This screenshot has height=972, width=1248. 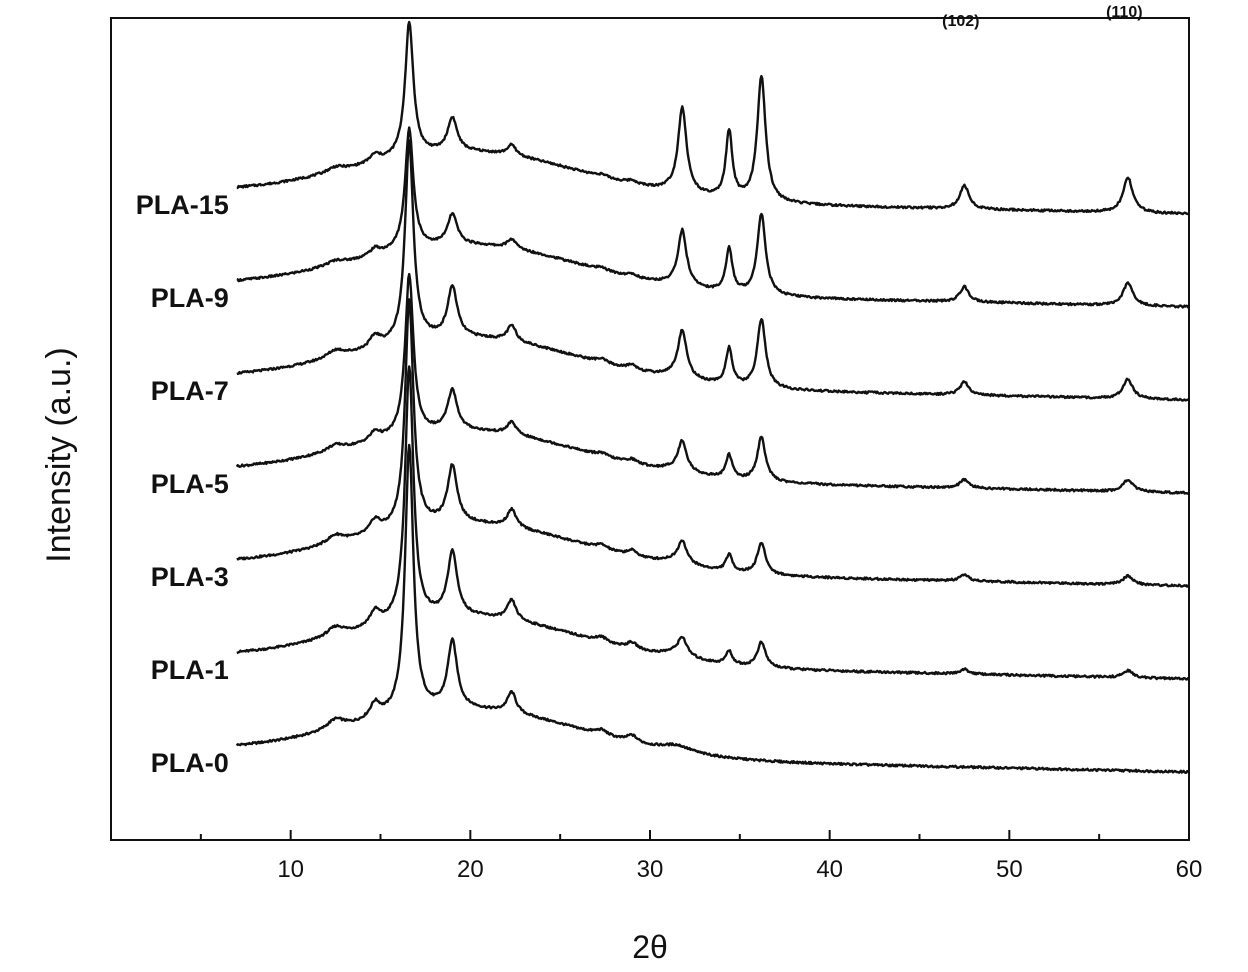 What do you see at coordinates (650, 869) in the screenshot?
I see `x-tick-label: 30` at bounding box center [650, 869].